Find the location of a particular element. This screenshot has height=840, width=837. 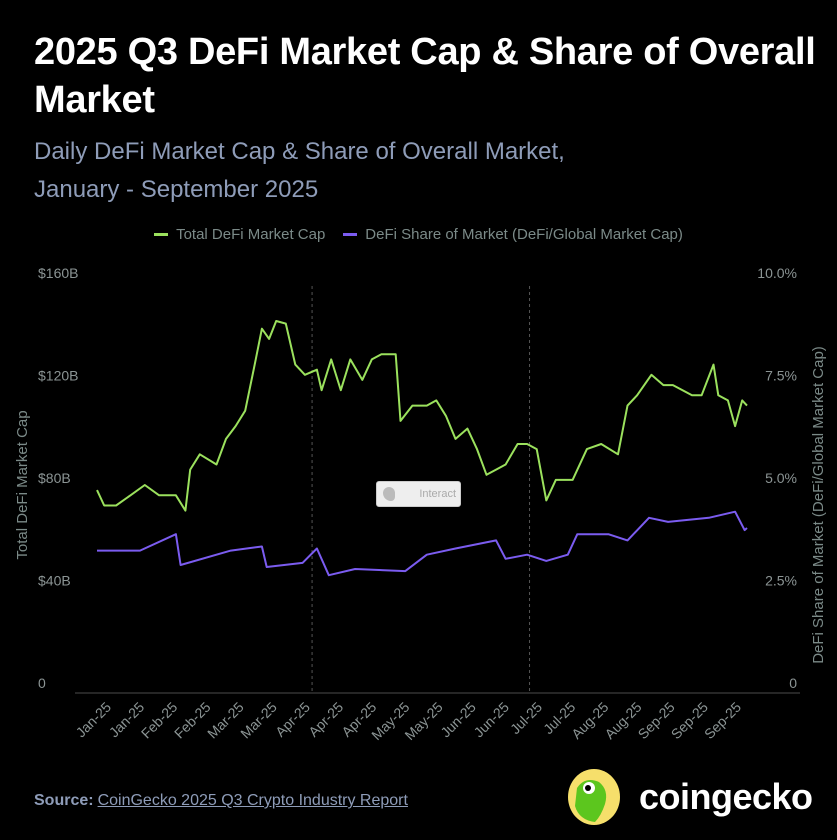

hand-icon is located at coordinates (389, 494).